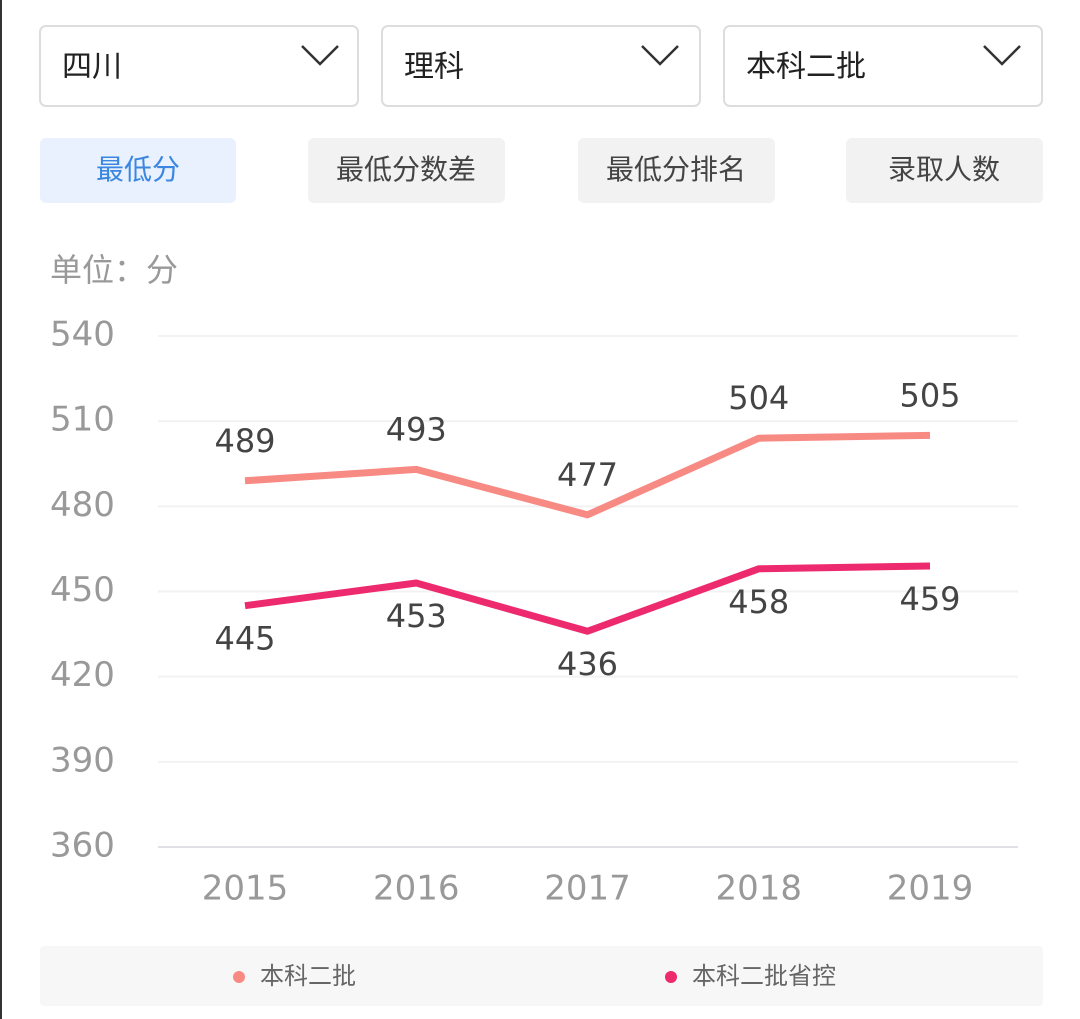 The width and height of the screenshot is (1080, 1019). I want to click on x-tick-label: 2016, so click(416, 889).